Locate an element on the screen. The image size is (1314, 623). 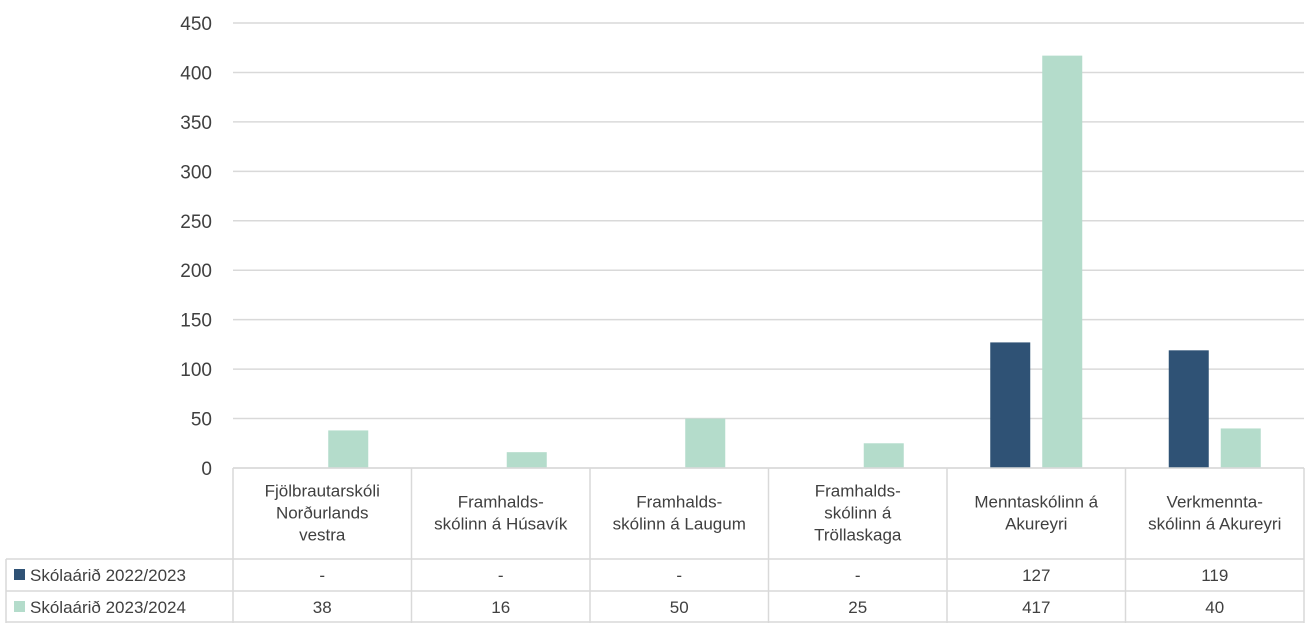
data-label: 16 is located at coordinates (500, 607).